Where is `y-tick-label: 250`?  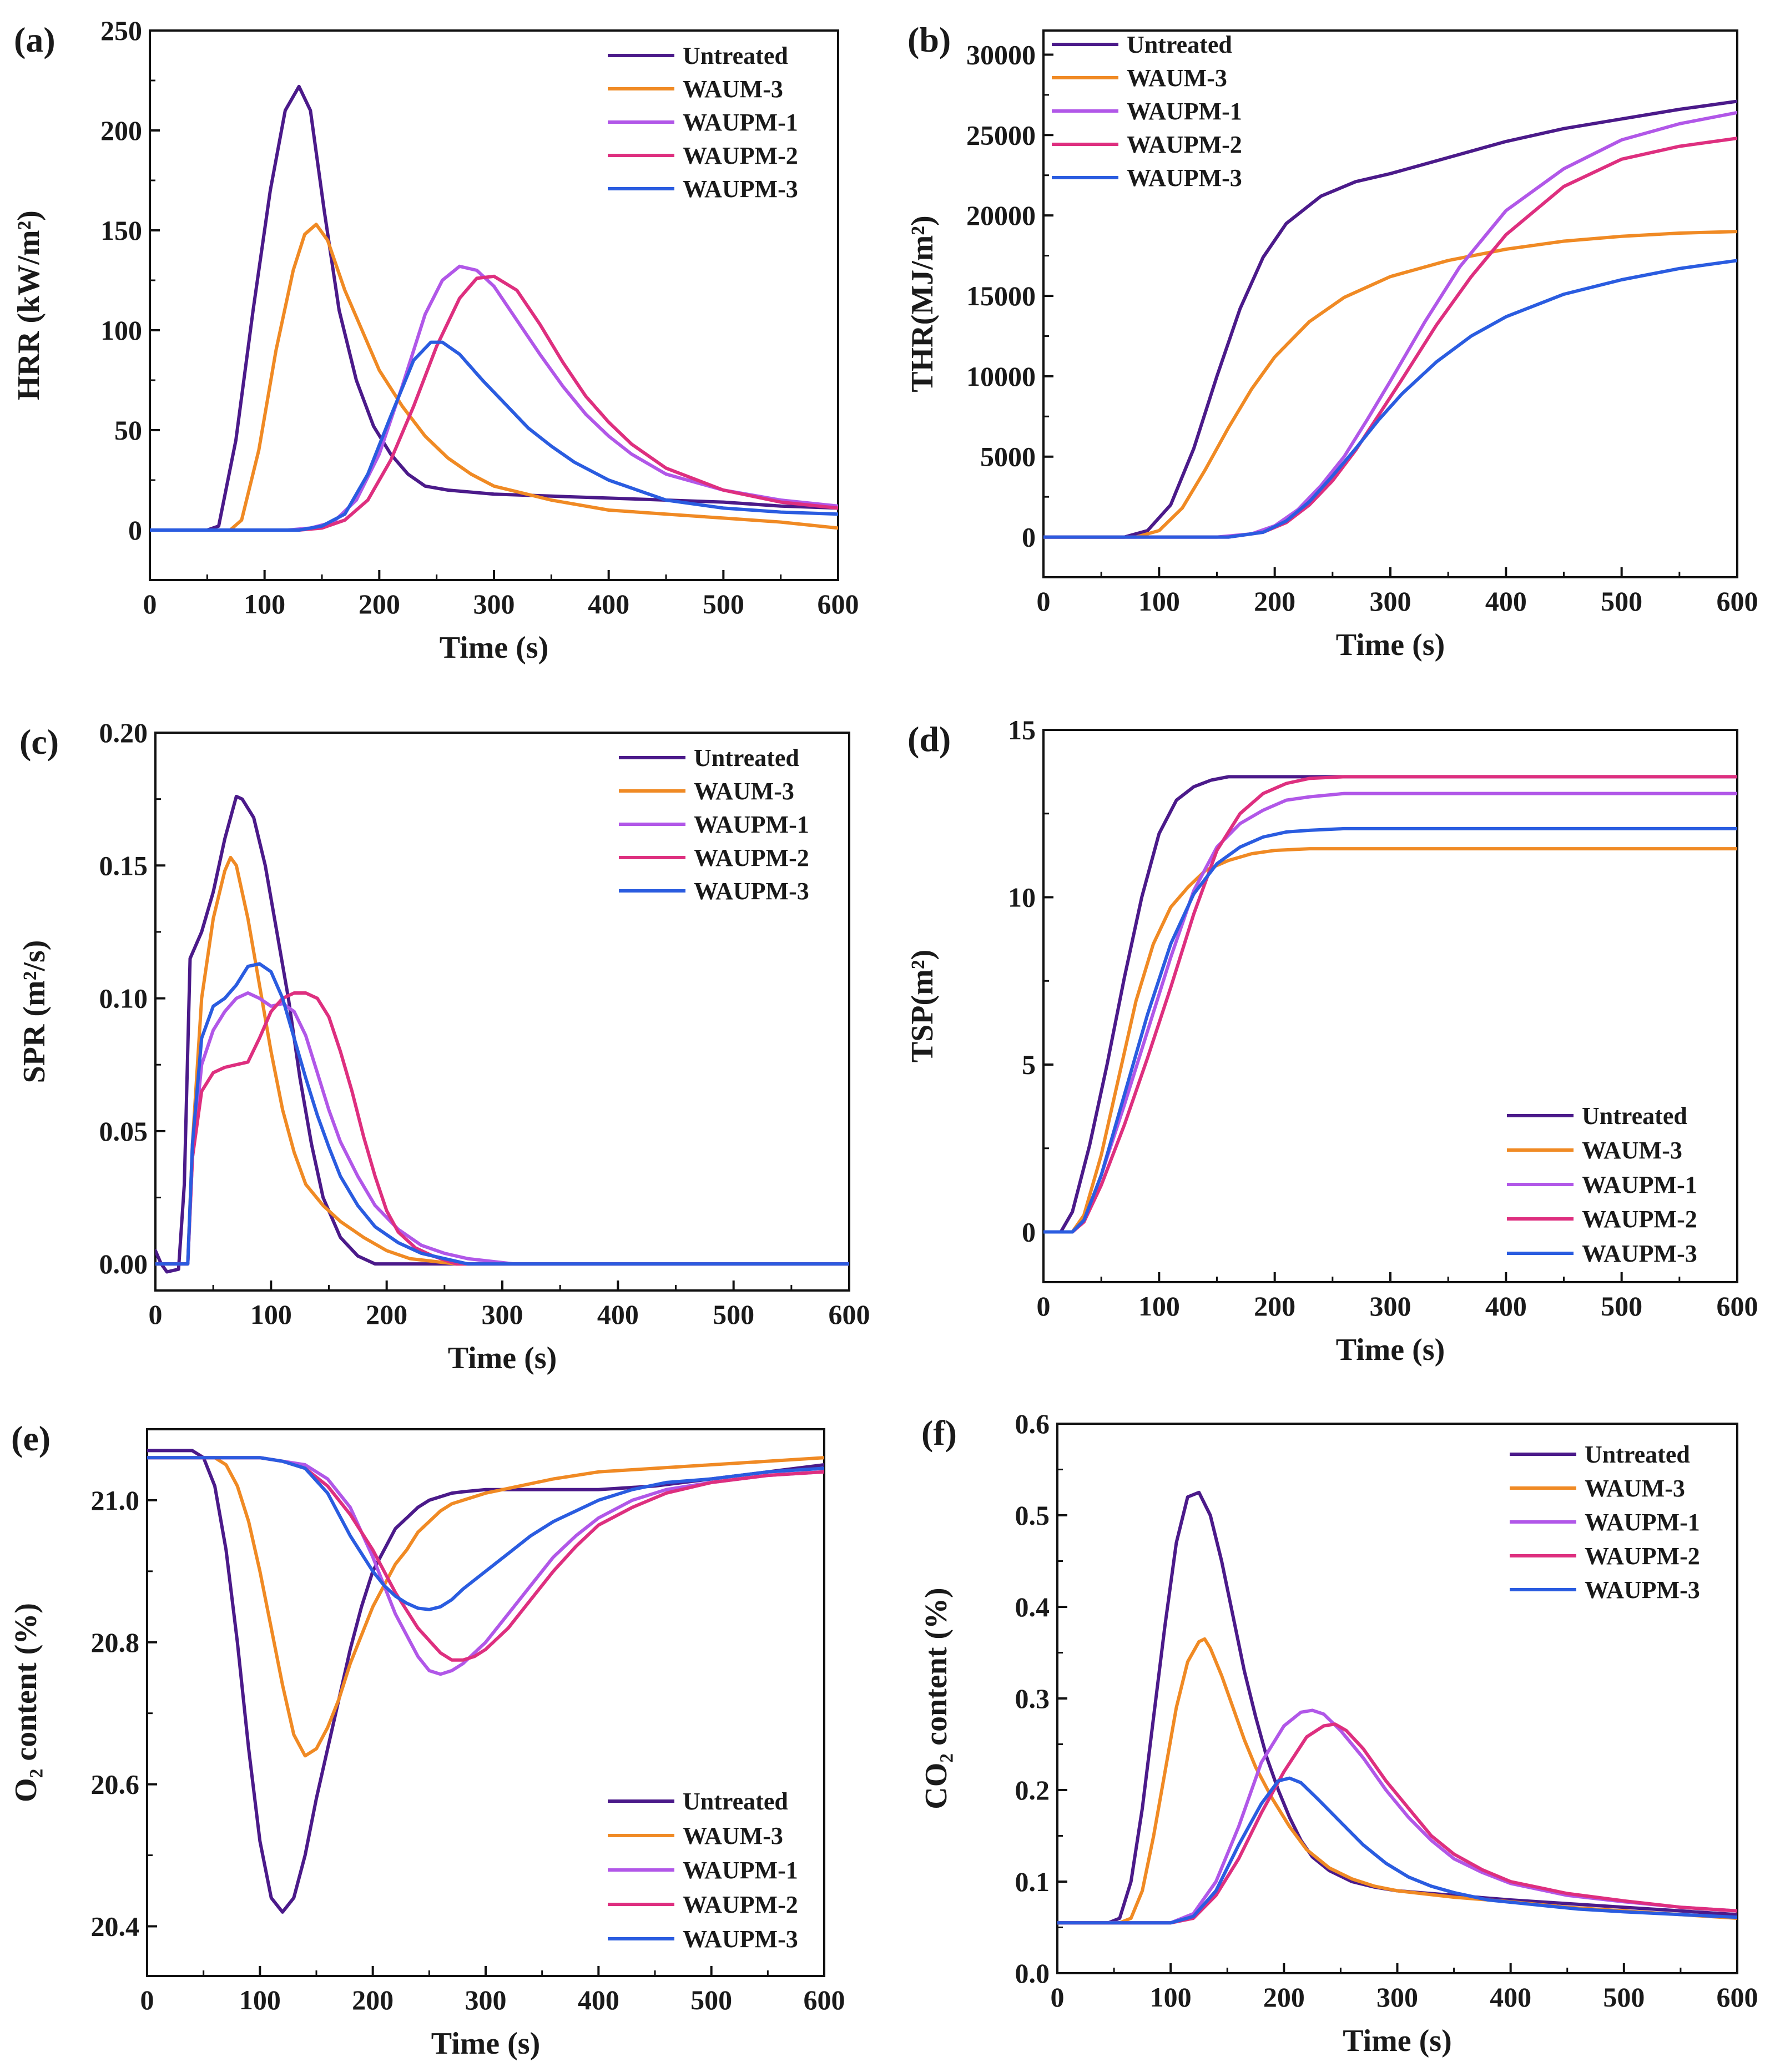
y-tick-label: 250 is located at coordinates (121, 30).